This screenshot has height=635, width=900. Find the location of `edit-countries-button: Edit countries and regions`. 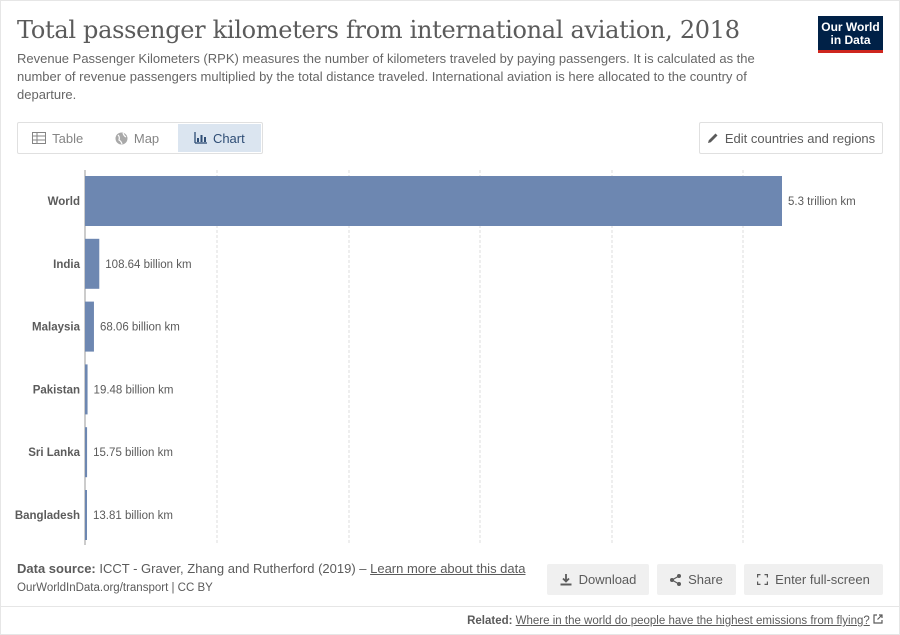

edit-countries-button: Edit countries and regions is located at coordinates (791, 138).